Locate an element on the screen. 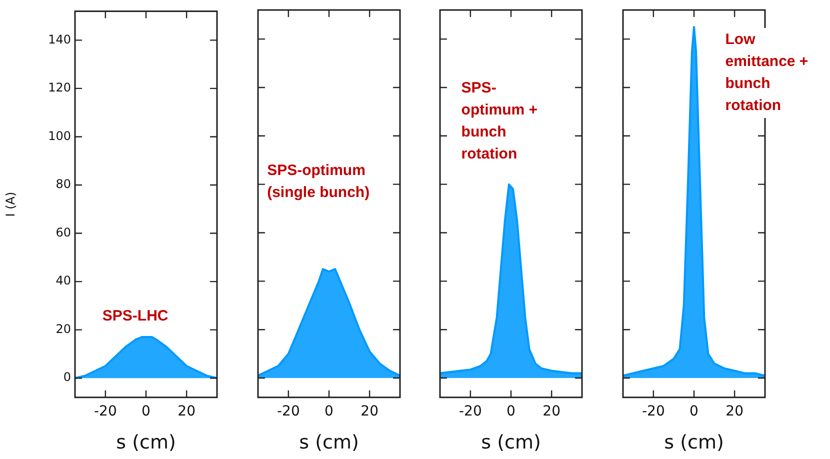 The height and width of the screenshot is (459, 830). y-axis-title: I (A) is located at coordinates (10, 204).